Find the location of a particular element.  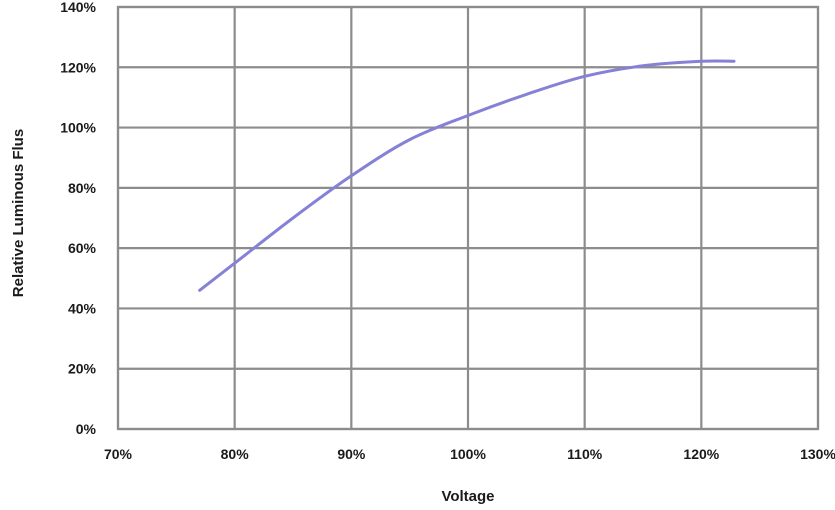

x-tick-label: 100% is located at coordinates (468, 454).